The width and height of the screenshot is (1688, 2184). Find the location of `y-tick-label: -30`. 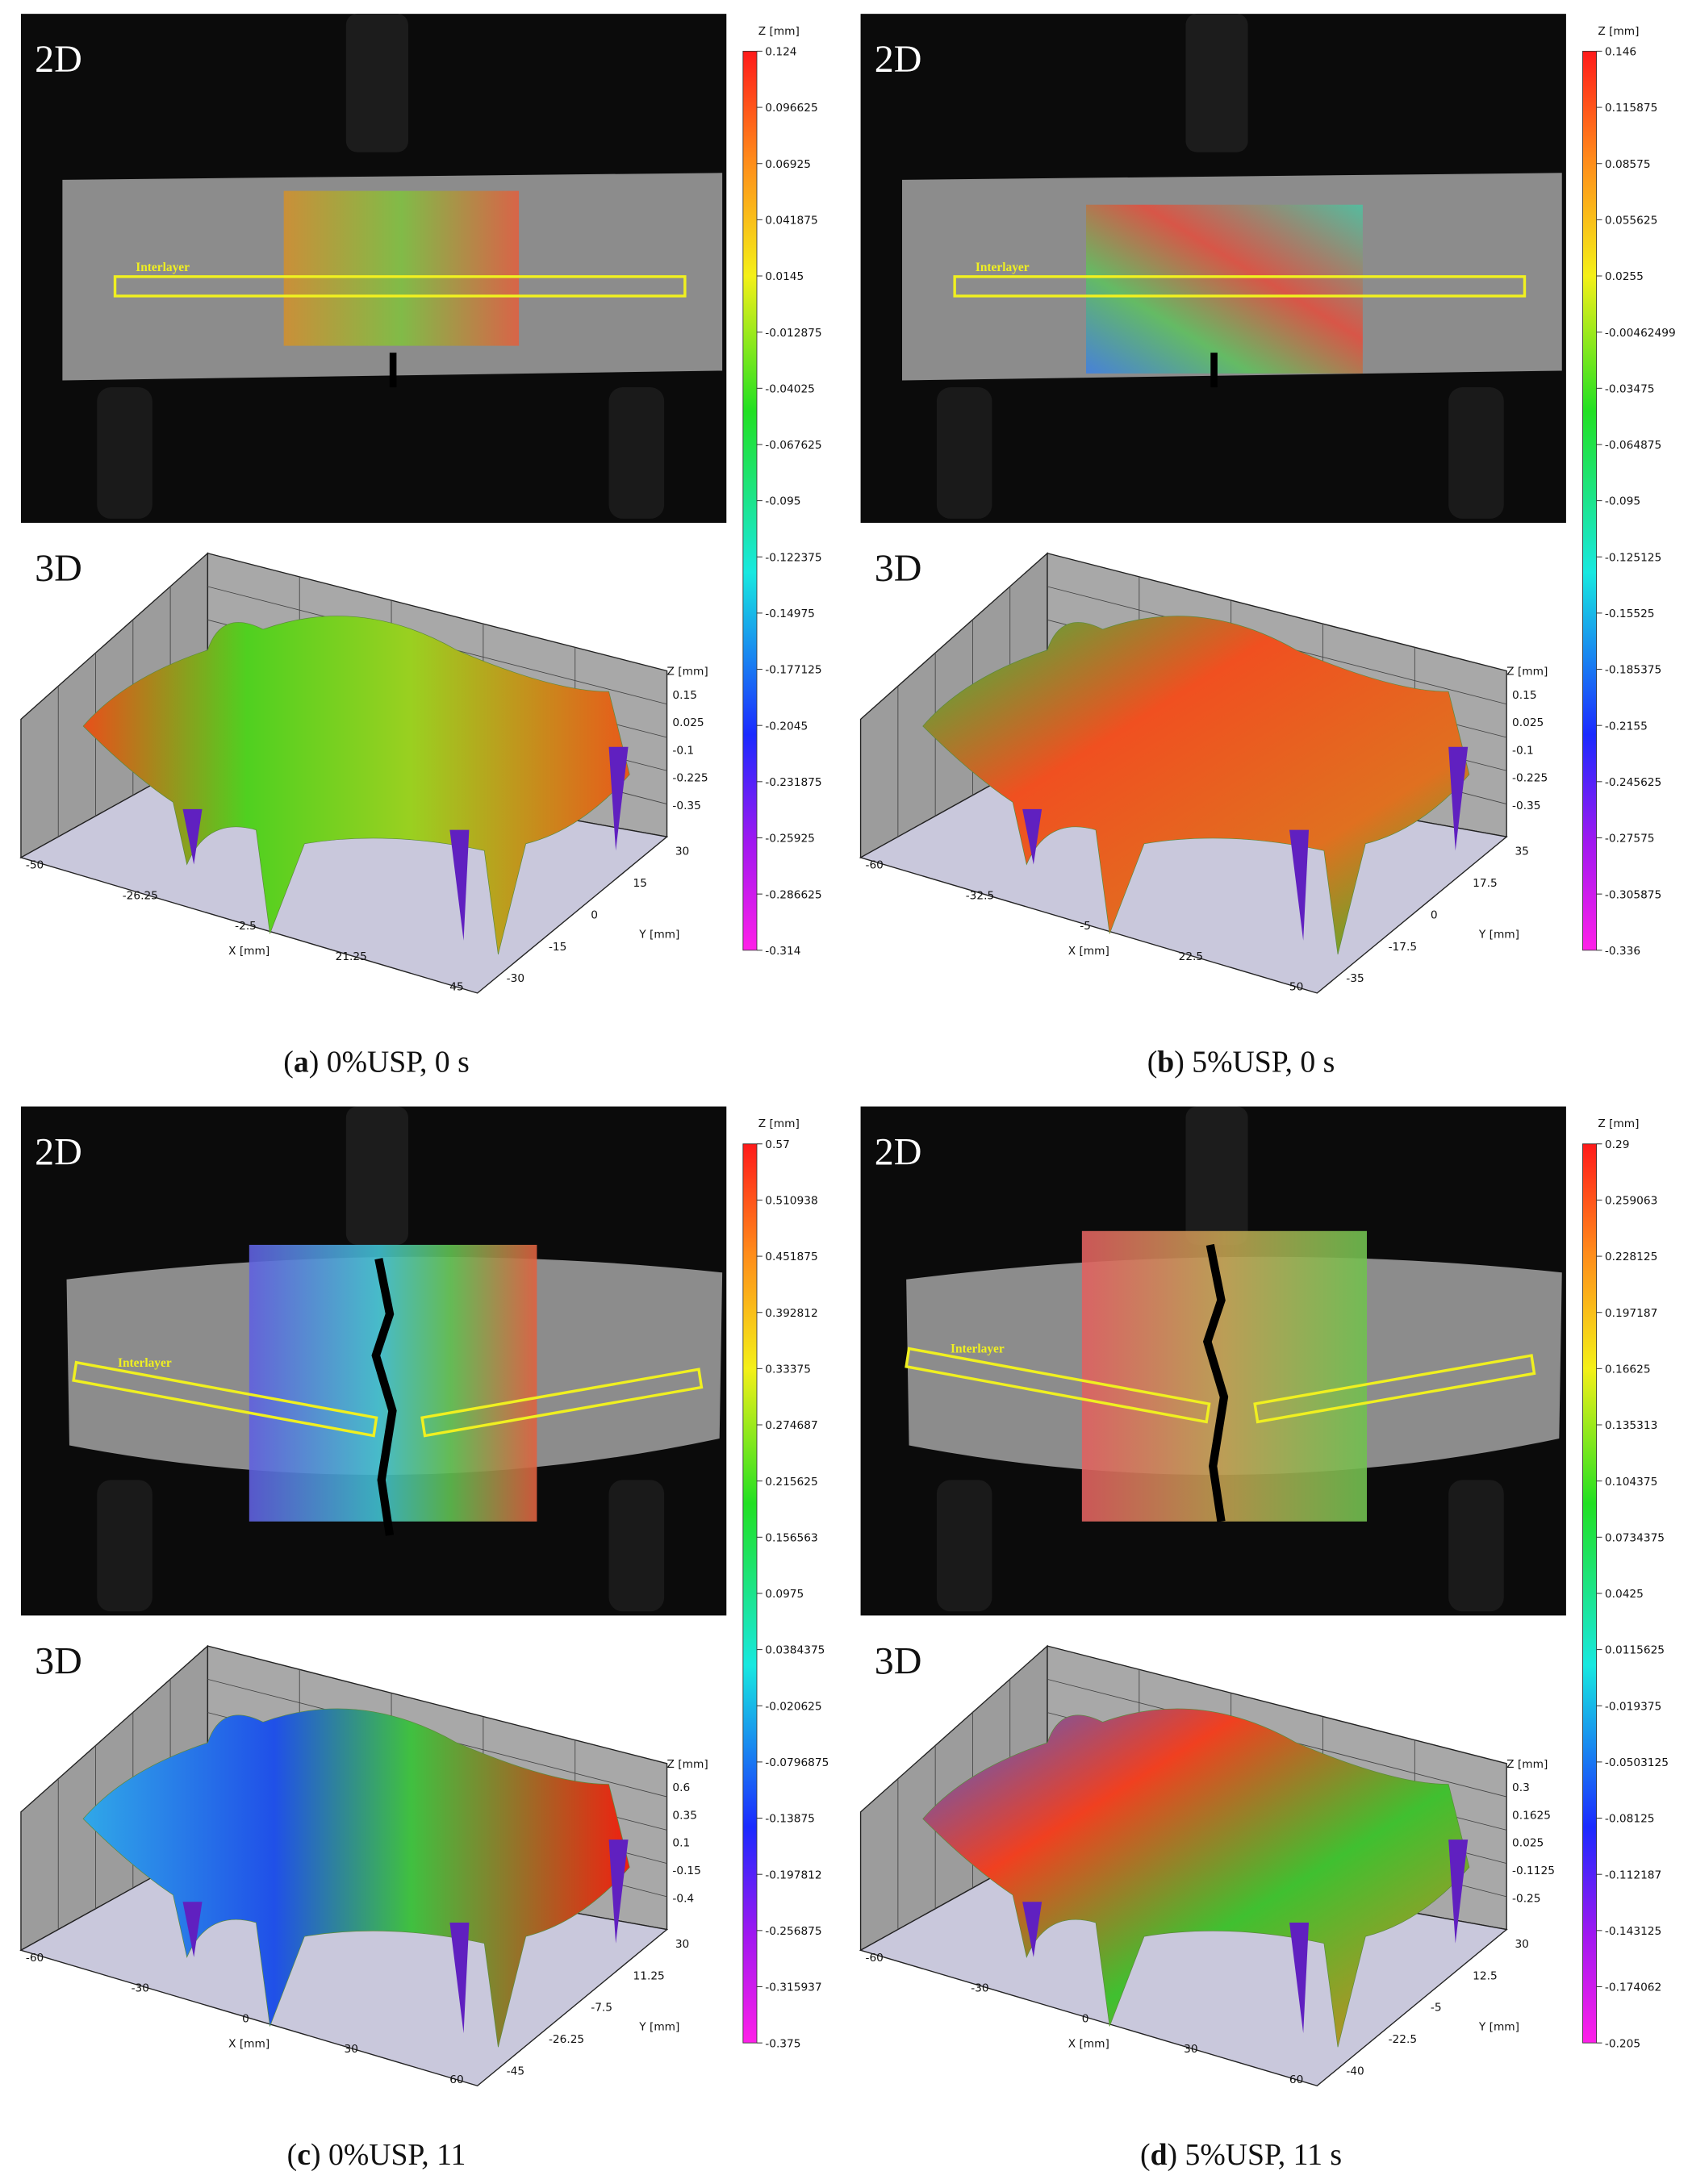

y-tick-label: -30 is located at coordinates (516, 979).